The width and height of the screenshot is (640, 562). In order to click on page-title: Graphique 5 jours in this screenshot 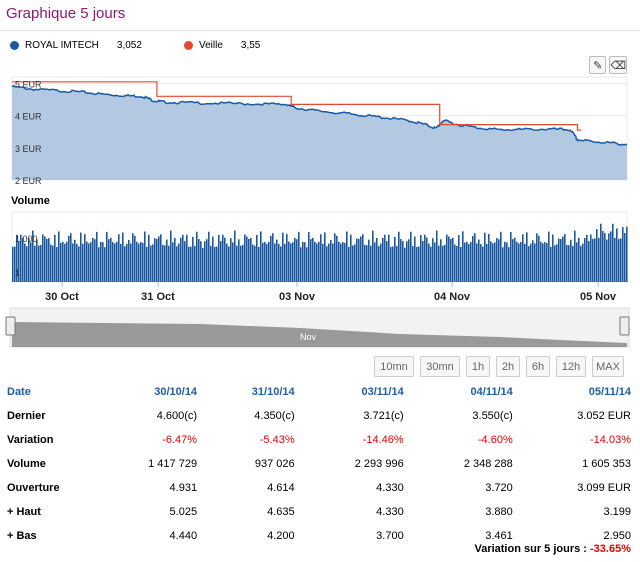, I will do `click(66, 13)`.